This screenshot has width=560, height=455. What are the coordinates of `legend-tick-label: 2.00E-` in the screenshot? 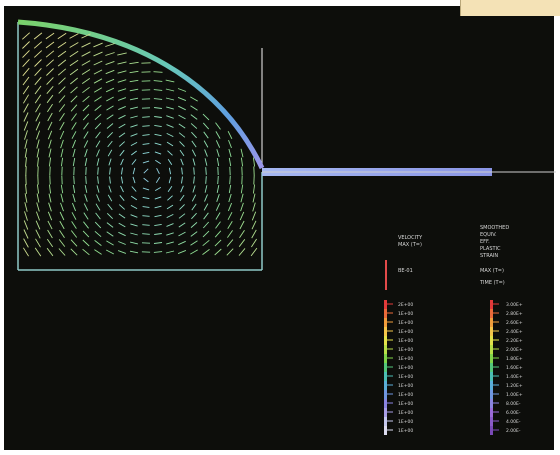 It's located at (513, 431).